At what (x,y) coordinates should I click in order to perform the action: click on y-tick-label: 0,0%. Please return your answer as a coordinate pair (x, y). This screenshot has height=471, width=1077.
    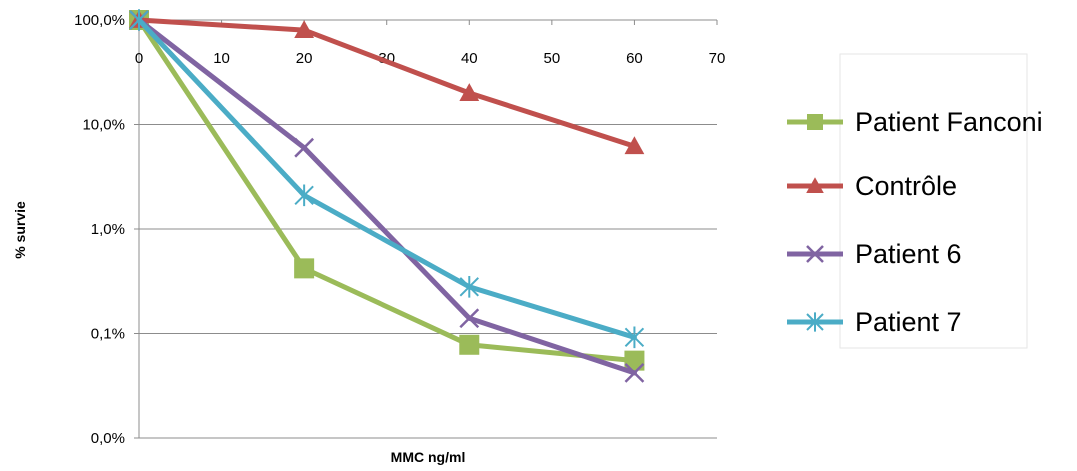
    Looking at the image, I should click on (108, 438).